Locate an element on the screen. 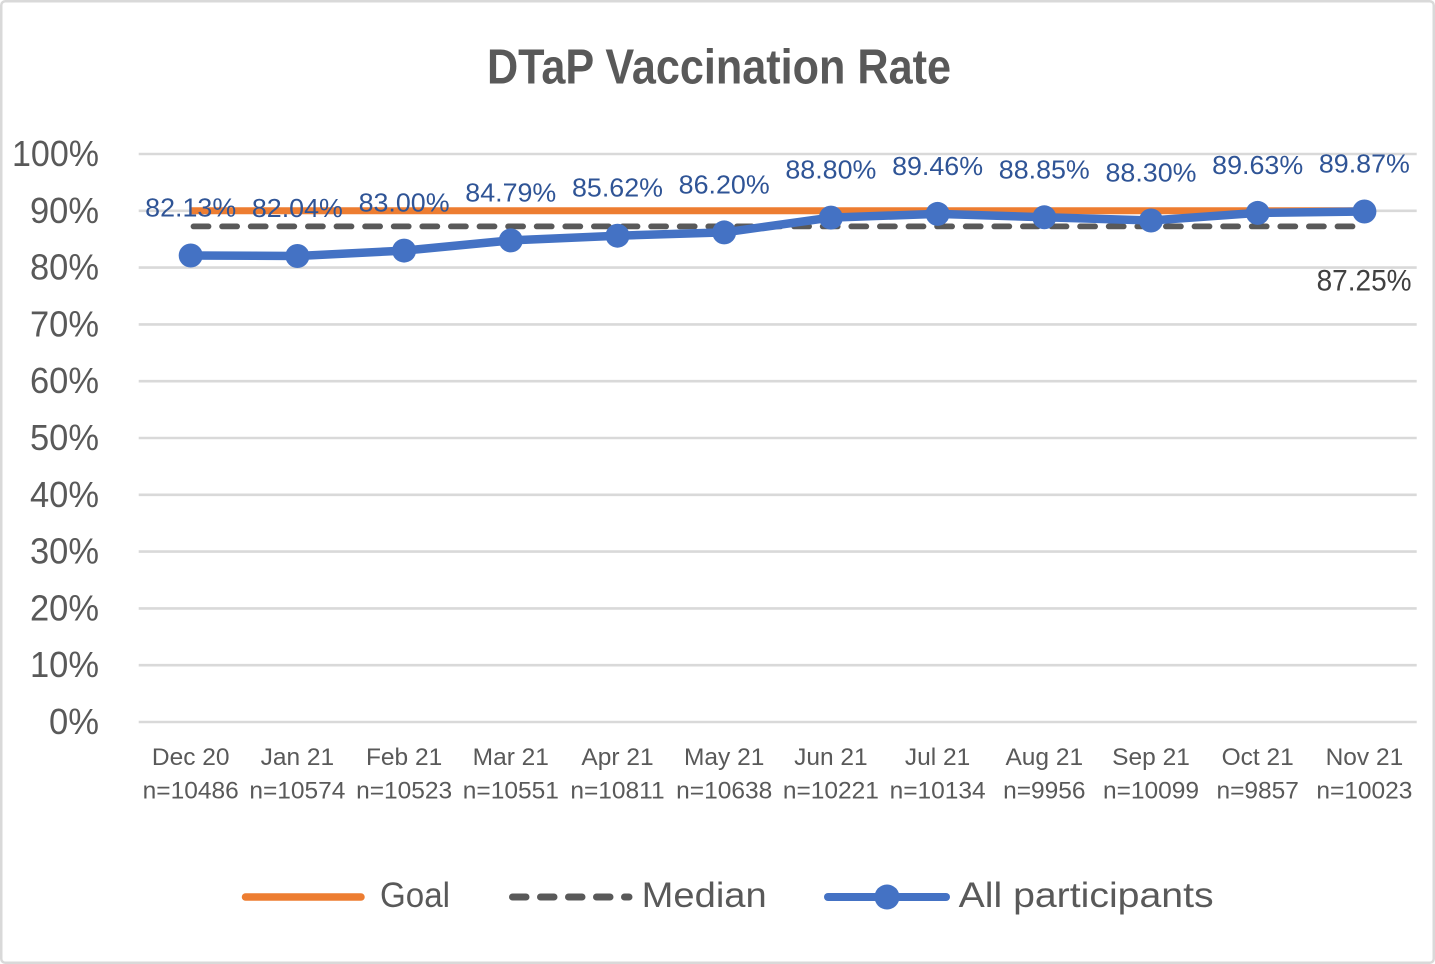  svg-text: n=10023 is located at coordinates (1364, 791).